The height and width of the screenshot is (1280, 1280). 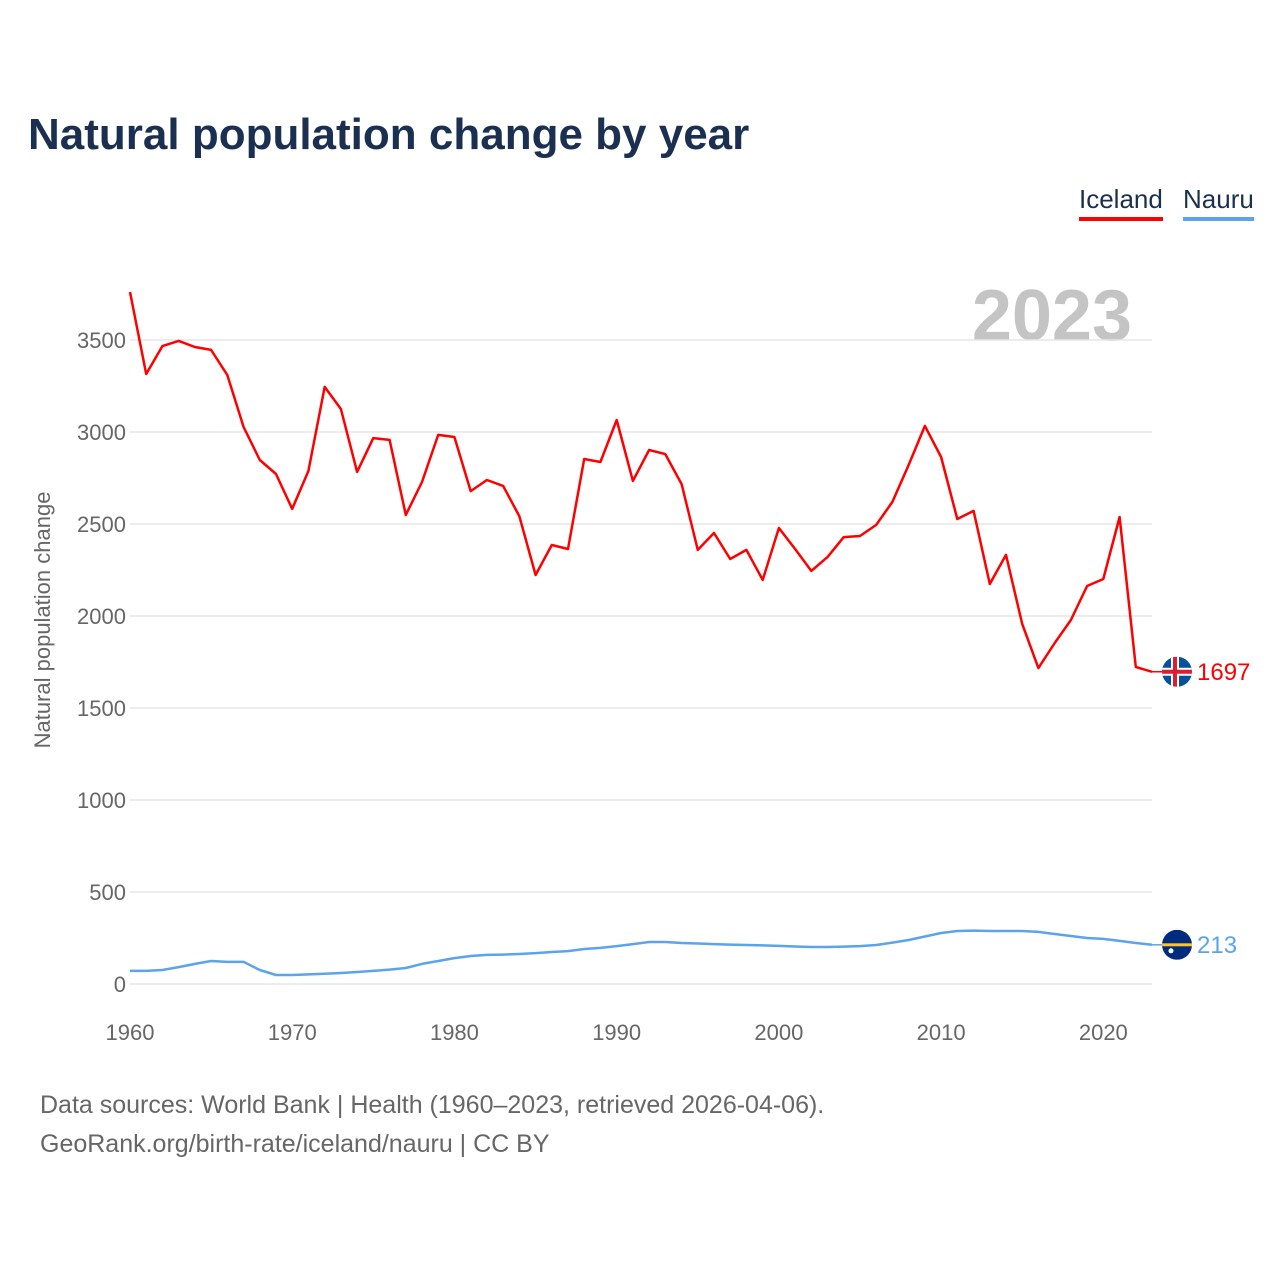 What do you see at coordinates (120, 984) in the screenshot?
I see `y-tick-label: 0` at bounding box center [120, 984].